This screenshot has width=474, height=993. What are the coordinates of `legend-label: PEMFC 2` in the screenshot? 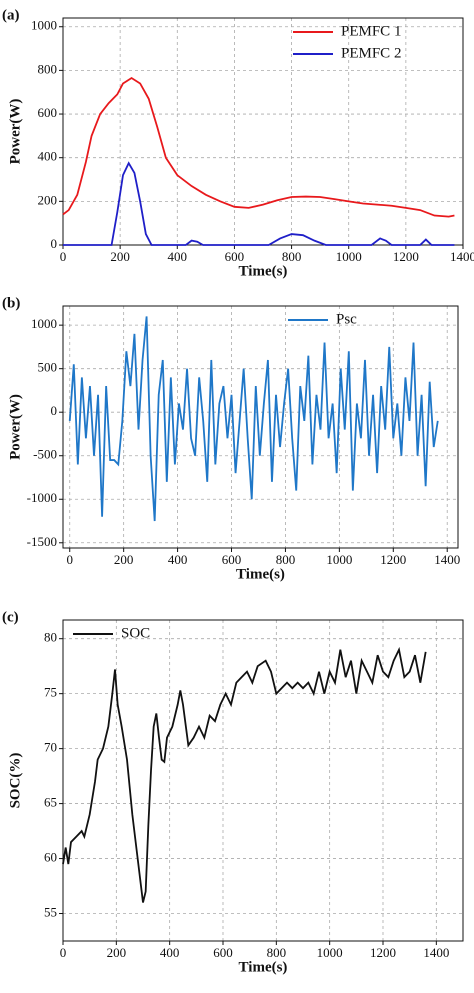 It's located at (371, 53).